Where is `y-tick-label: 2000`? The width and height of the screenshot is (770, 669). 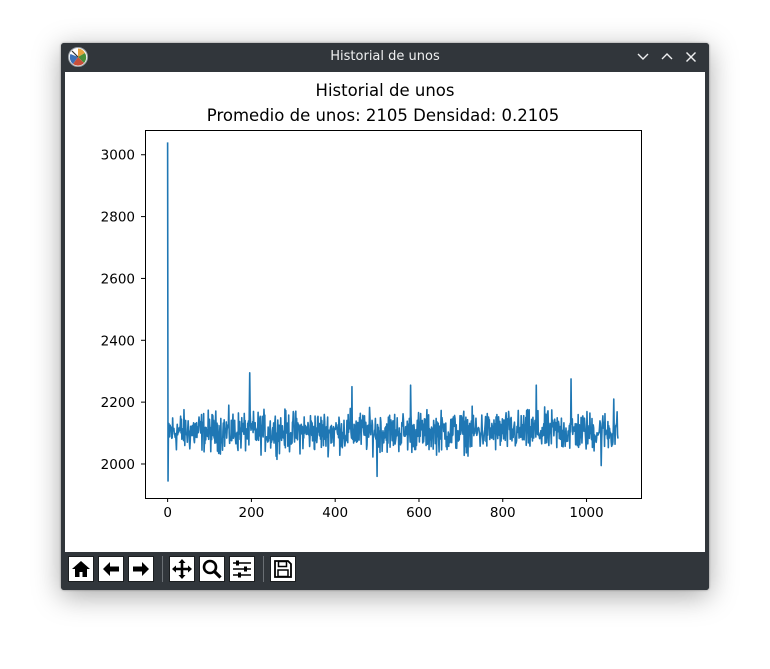
y-tick-label: 2000 is located at coordinates (118, 465).